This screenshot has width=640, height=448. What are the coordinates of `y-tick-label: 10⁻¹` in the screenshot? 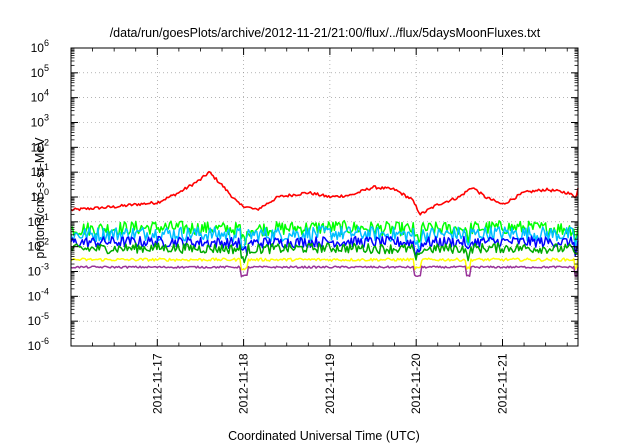 It's located at (38, 220).